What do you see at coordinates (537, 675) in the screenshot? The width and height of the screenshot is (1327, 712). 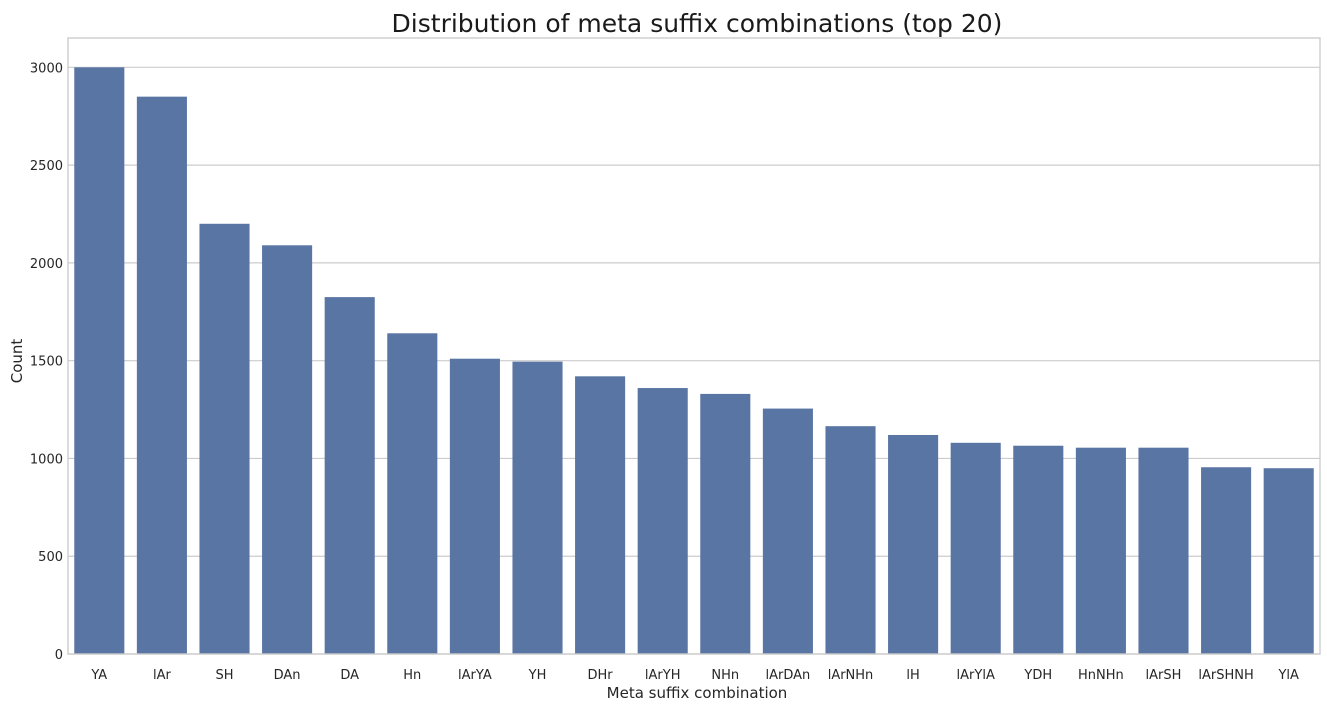 I see `x-tick-label: YH` at bounding box center [537, 675].